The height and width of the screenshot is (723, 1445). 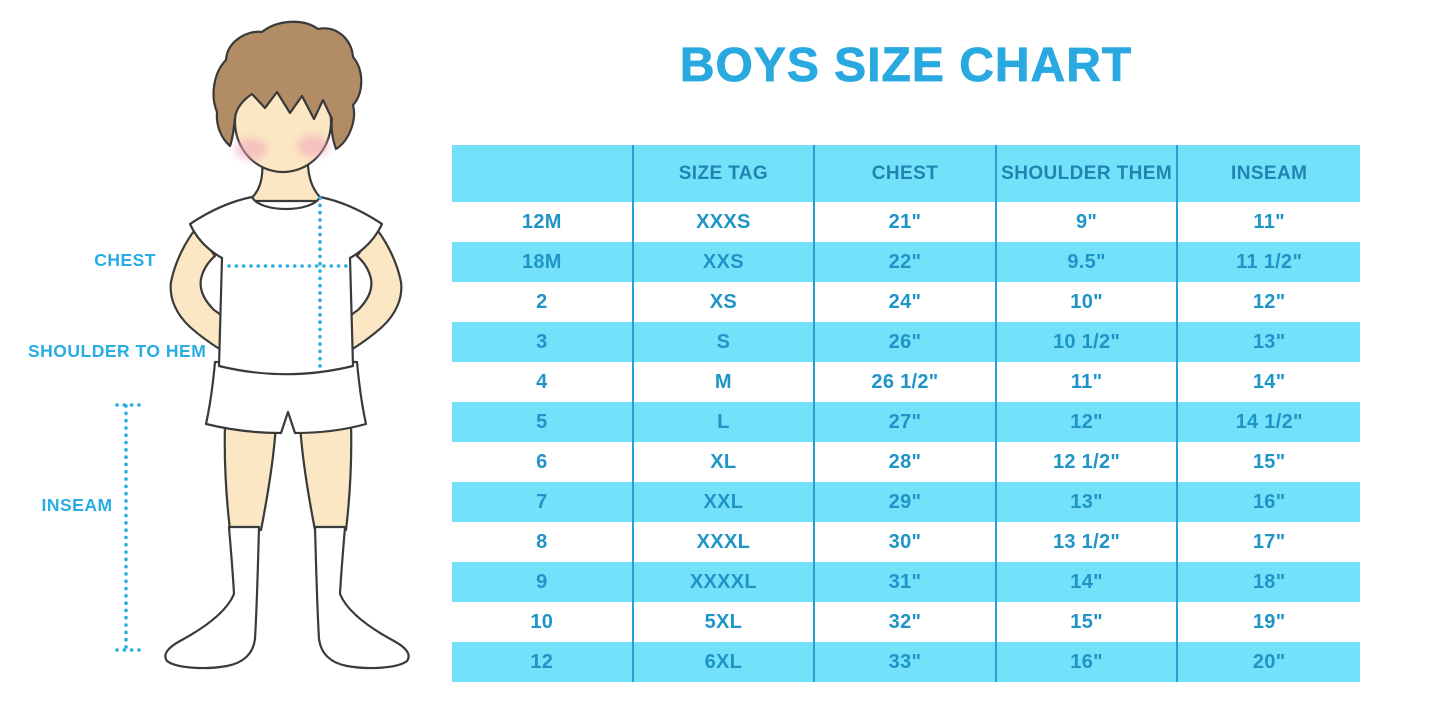 I want to click on boy-cheek-right, so click(x=313, y=146).